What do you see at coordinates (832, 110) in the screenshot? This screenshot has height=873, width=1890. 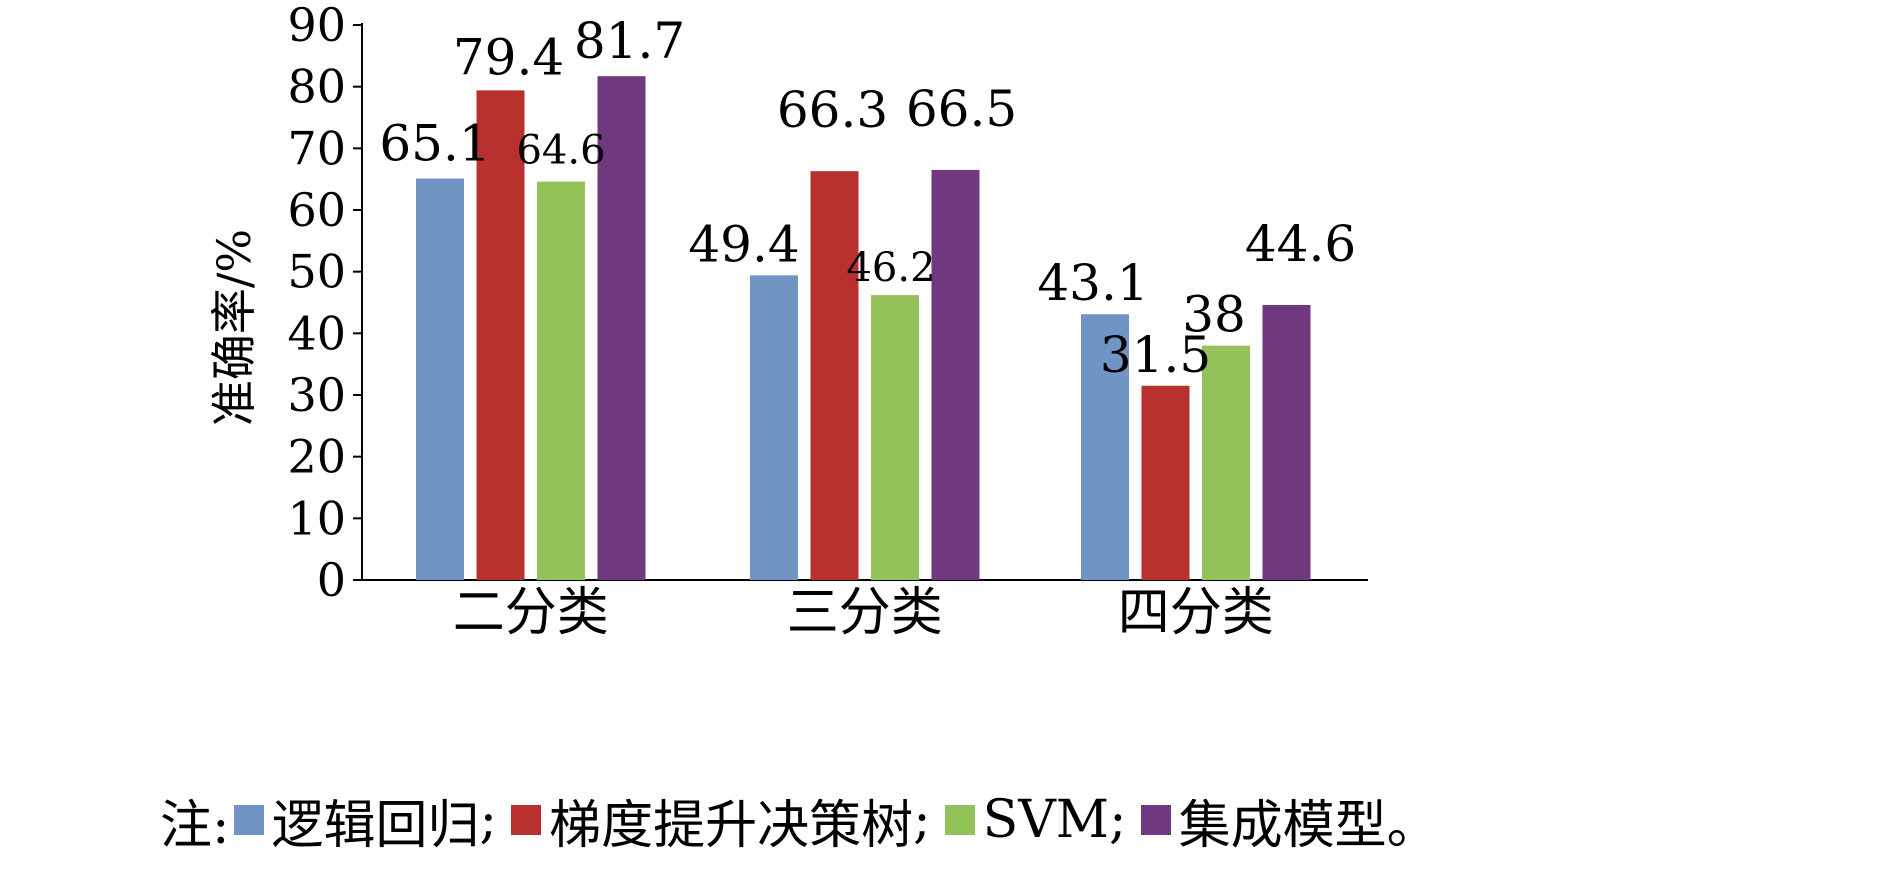 I see `data-label: 66.3` at bounding box center [832, 110].